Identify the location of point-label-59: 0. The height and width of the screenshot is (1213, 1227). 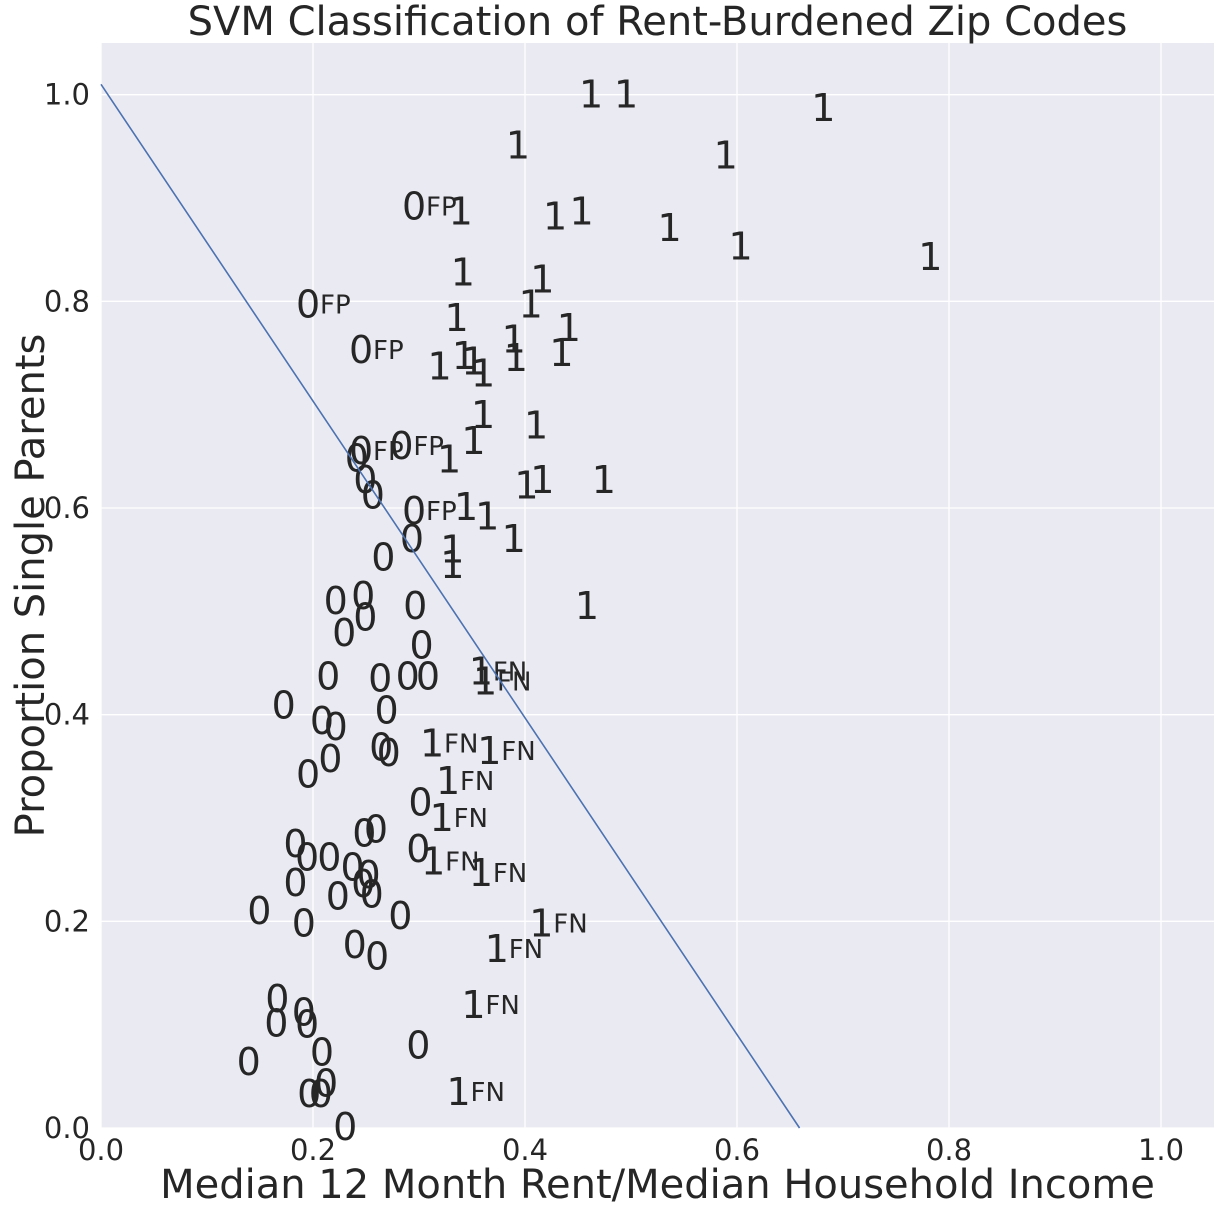
(284, 705).